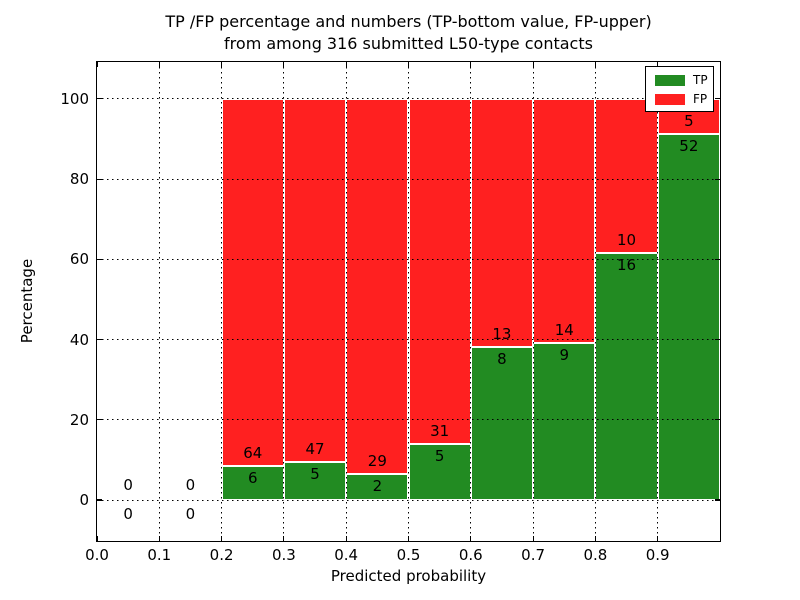 The image size is (800, 600). I want to click on legend-label-tp: TP, so click(700, 80).